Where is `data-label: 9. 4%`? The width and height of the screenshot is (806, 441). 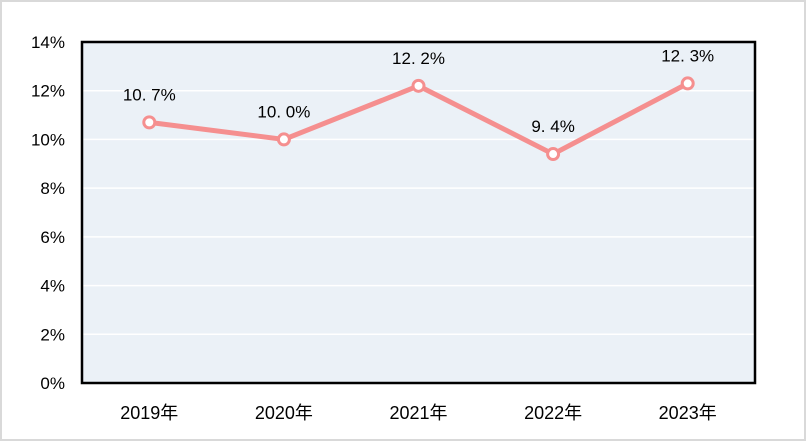 data-label: 9. 4% is located at coordinates (552, 126).